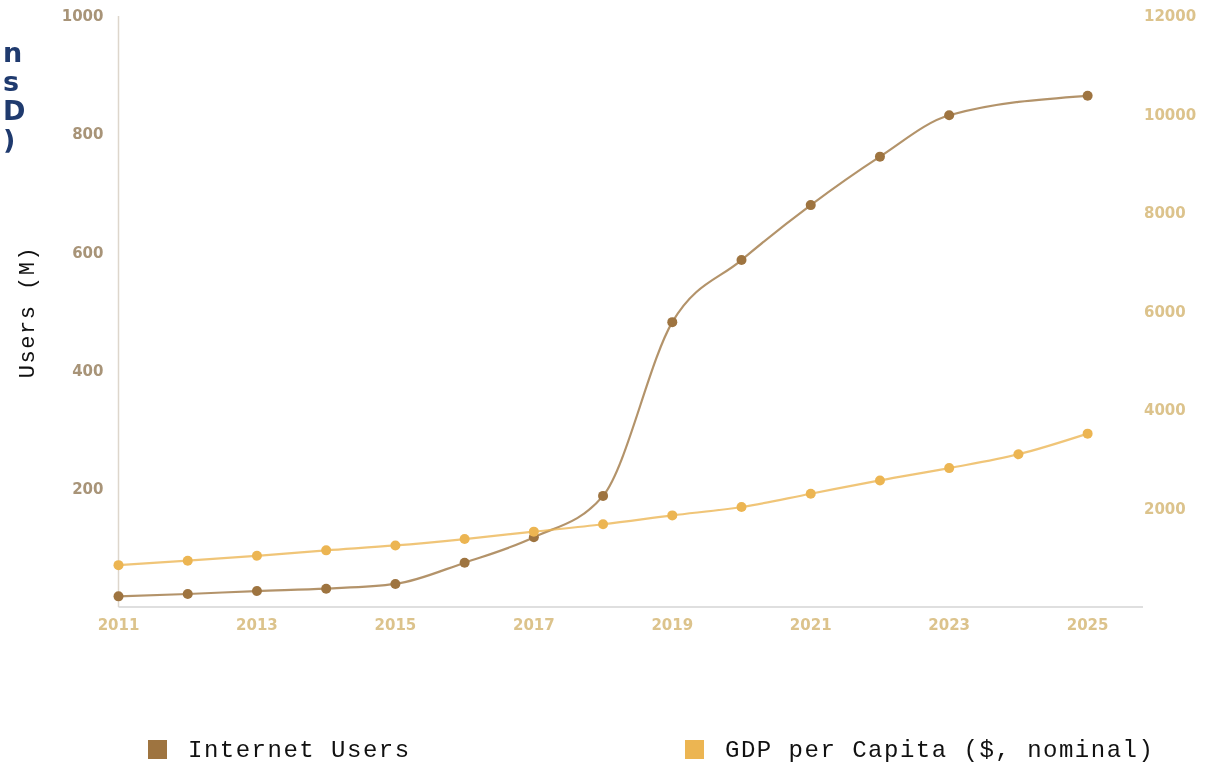 The height and width of the screenshot is (771, 1219). Describe the element at coordinates (118, 625) in the screenshot. I see `x-tick-label: 2011` at that location.